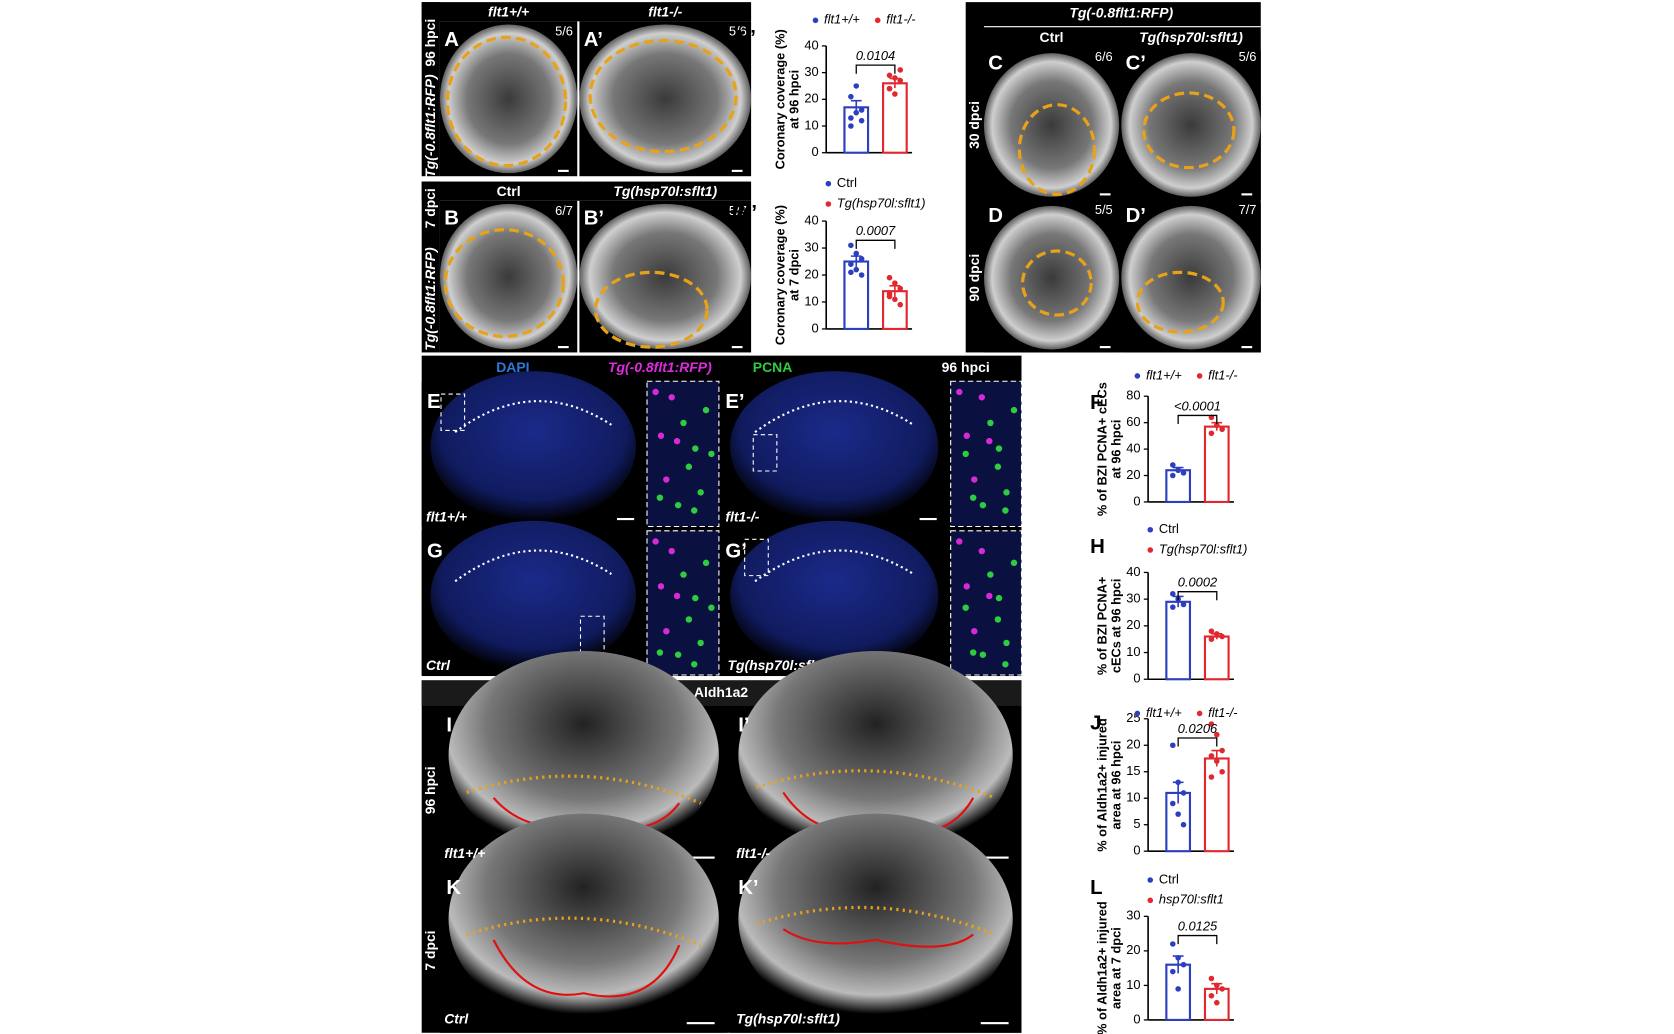 Image resolution: width=1674 pixels, height=1034 pixels. I want to click on scale-bar, so click(625, 519).